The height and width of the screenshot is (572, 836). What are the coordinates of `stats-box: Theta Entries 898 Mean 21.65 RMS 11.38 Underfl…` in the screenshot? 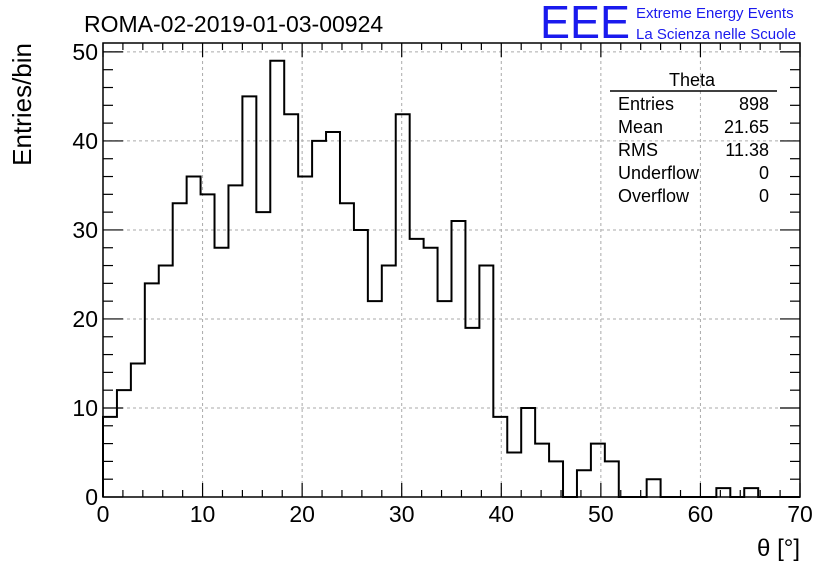 It's located at (693, 138).